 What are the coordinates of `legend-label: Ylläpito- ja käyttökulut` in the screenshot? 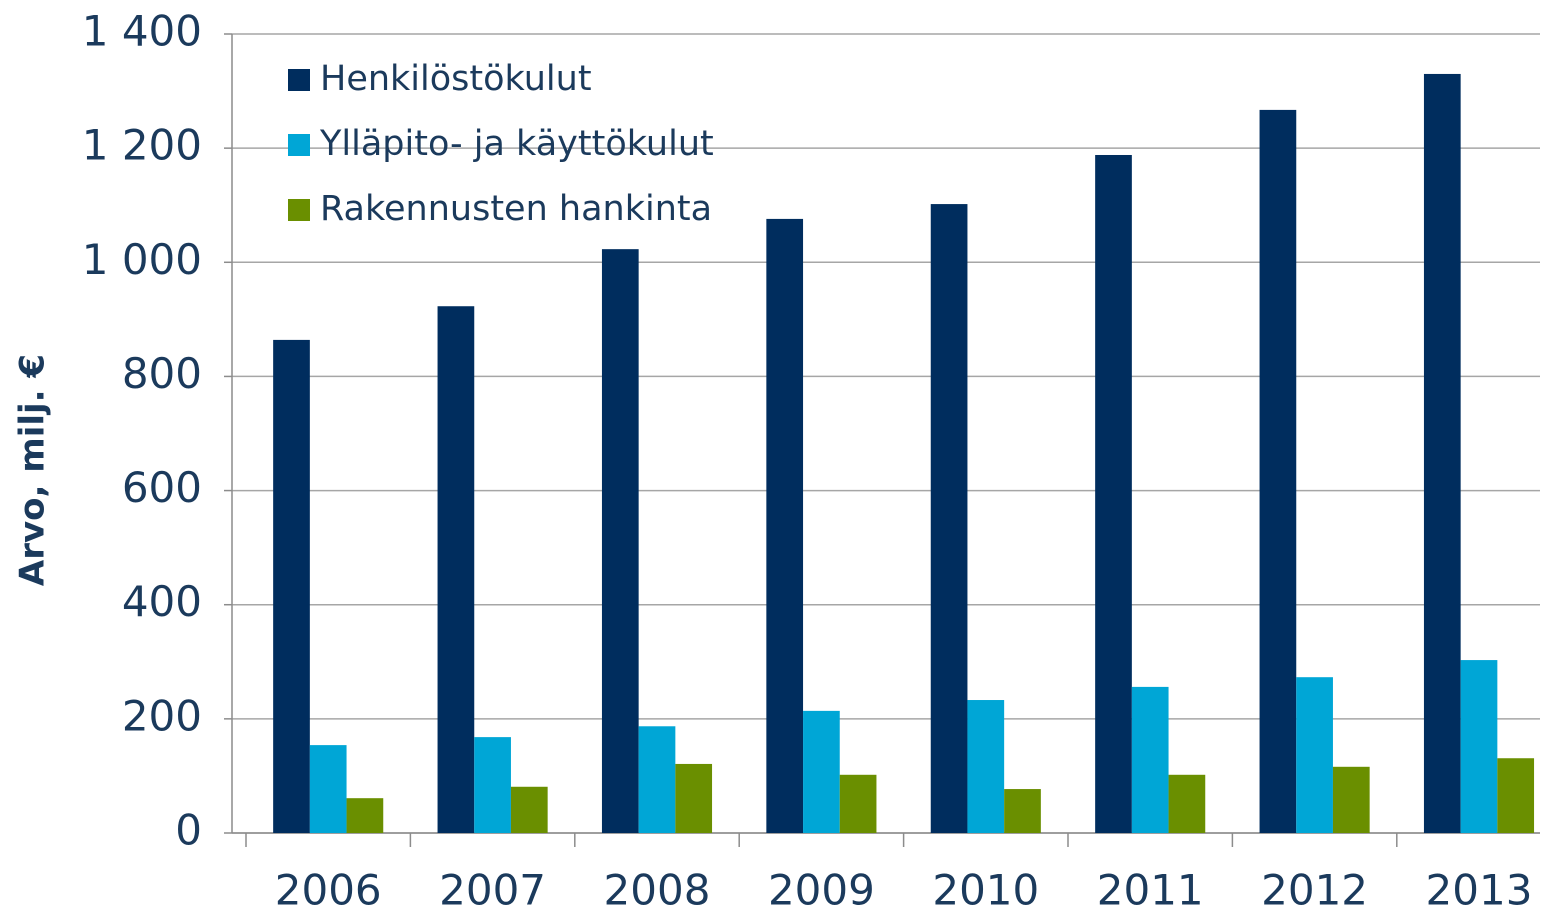 It's located at (516, 144).